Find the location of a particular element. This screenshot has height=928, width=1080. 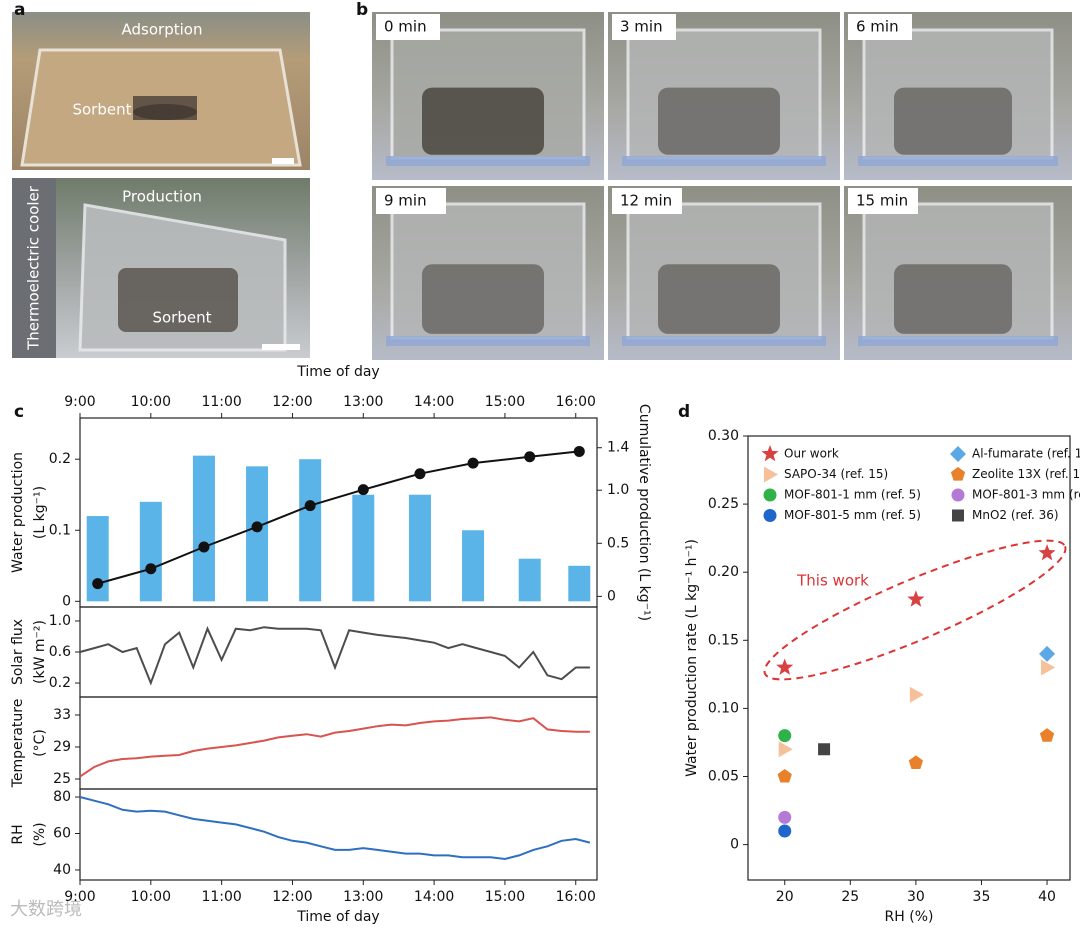

legend-label: Our work is located at coordinates (811, 454).